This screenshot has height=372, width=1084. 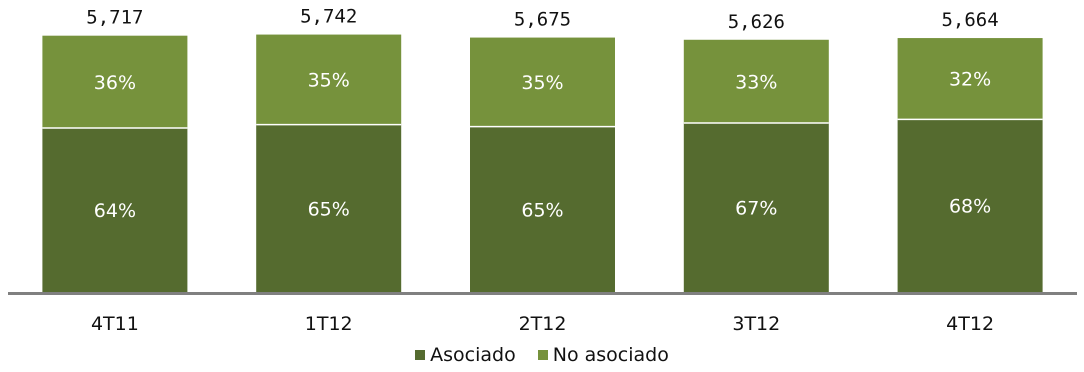 What do you see at coordinates (610, 355) in the screenshot?
I see `legend-label-no-asociado: No asociado` at bounding box center [610, 355].